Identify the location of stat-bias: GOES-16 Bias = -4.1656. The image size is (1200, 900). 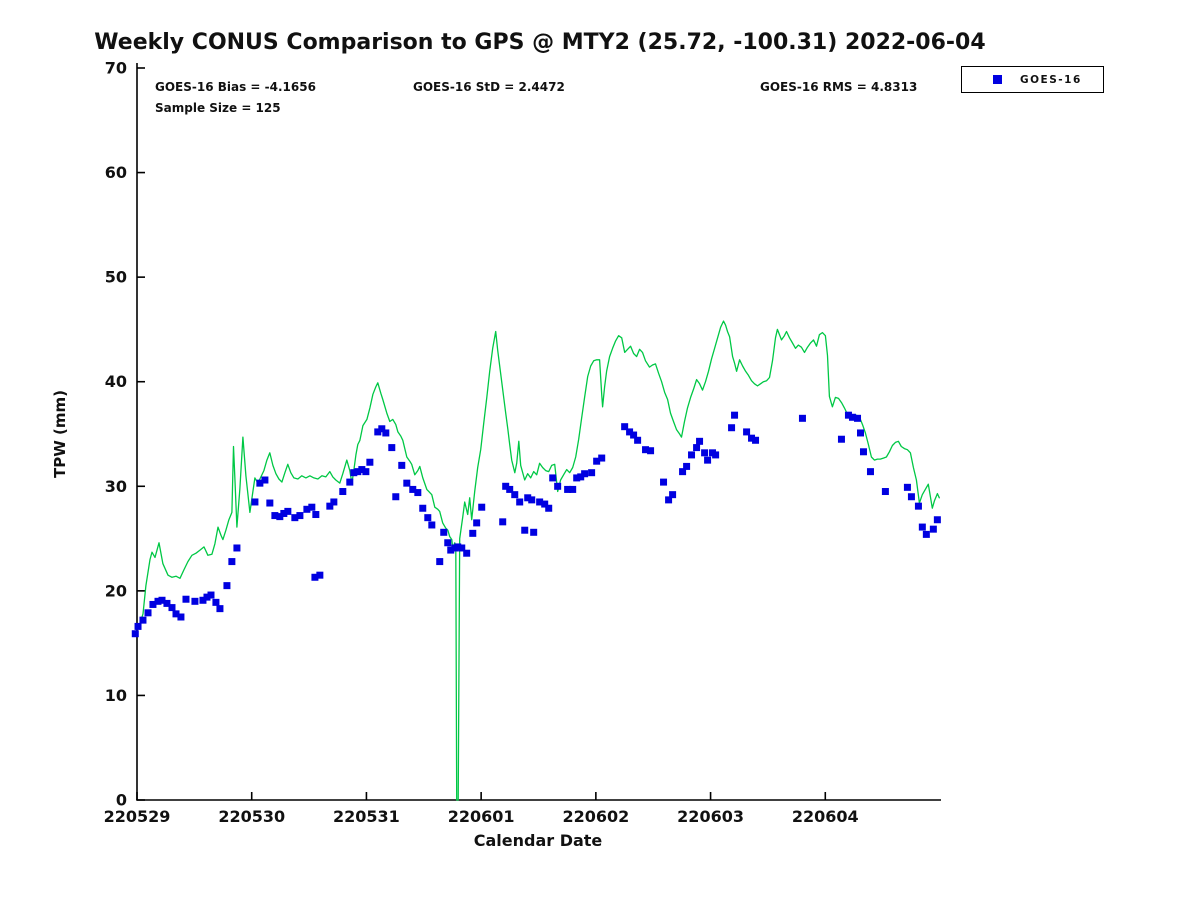
(235, 87).